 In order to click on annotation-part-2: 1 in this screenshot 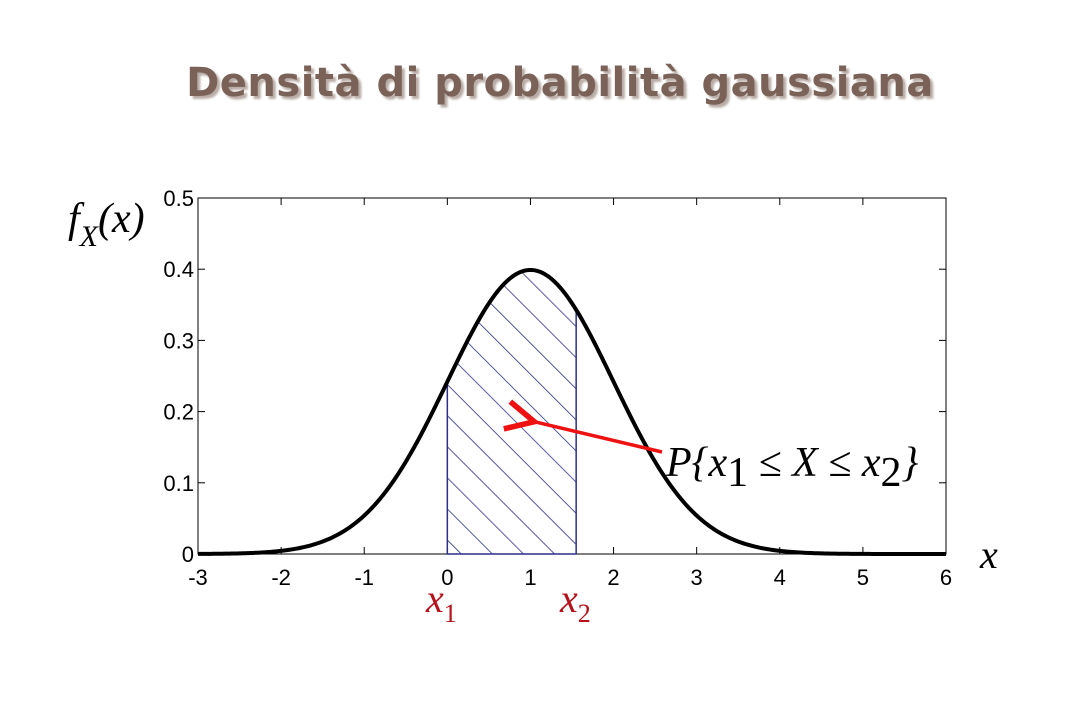, I will do `click(737, 473)`.